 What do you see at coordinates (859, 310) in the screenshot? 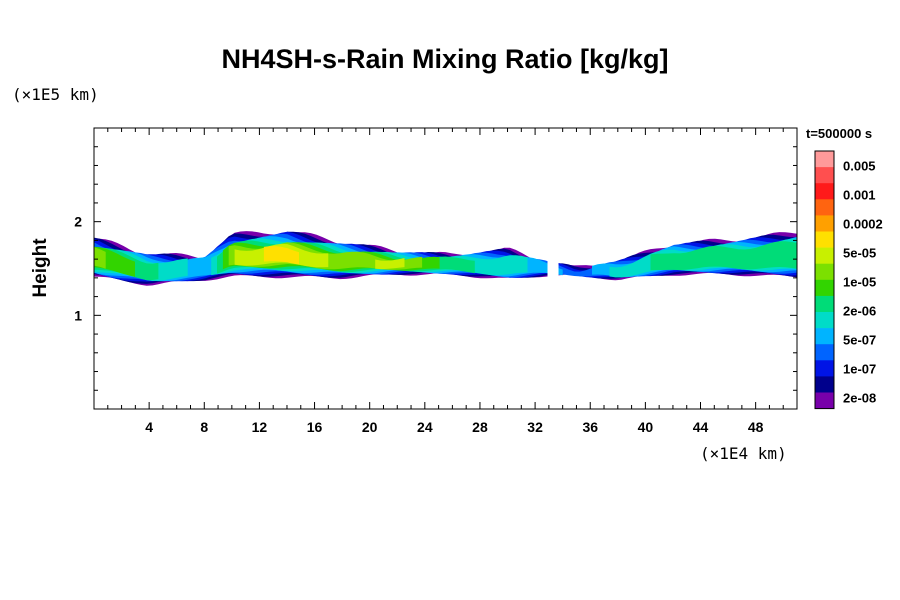
I see `colorbar-label: 2e-06` at bounding box center [859, 310].